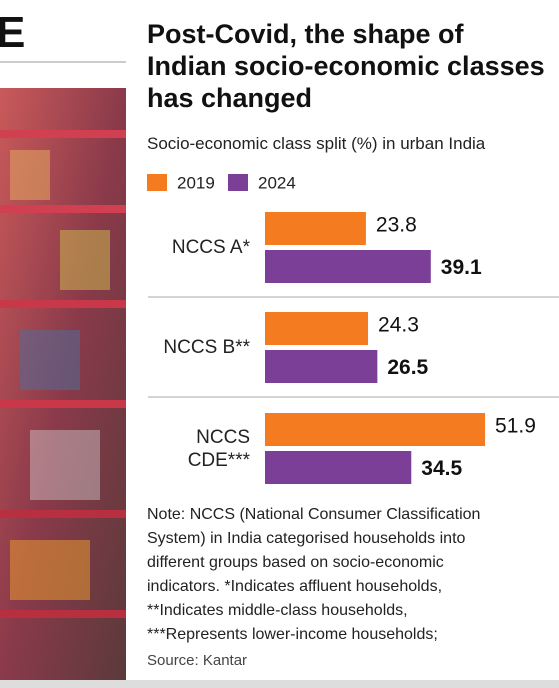  I want to click on note-line: **Indicates middle-class households,, so click(277, 610).